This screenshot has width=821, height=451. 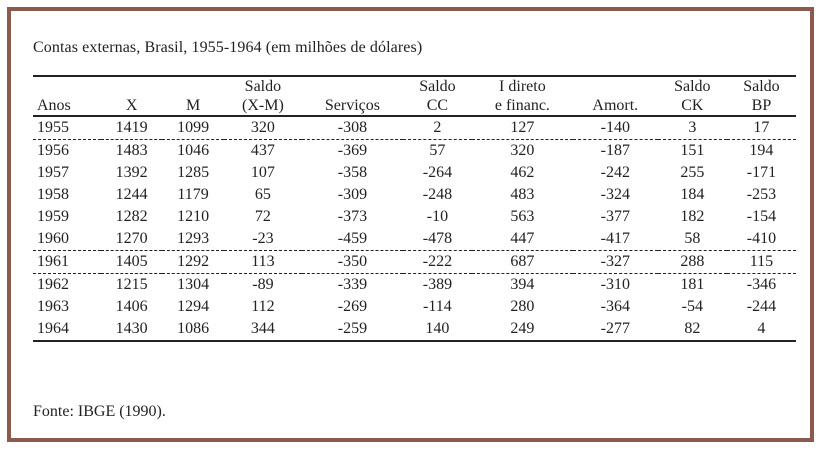 I want to click on cell-m: 1046, so click(x=193, y=150).